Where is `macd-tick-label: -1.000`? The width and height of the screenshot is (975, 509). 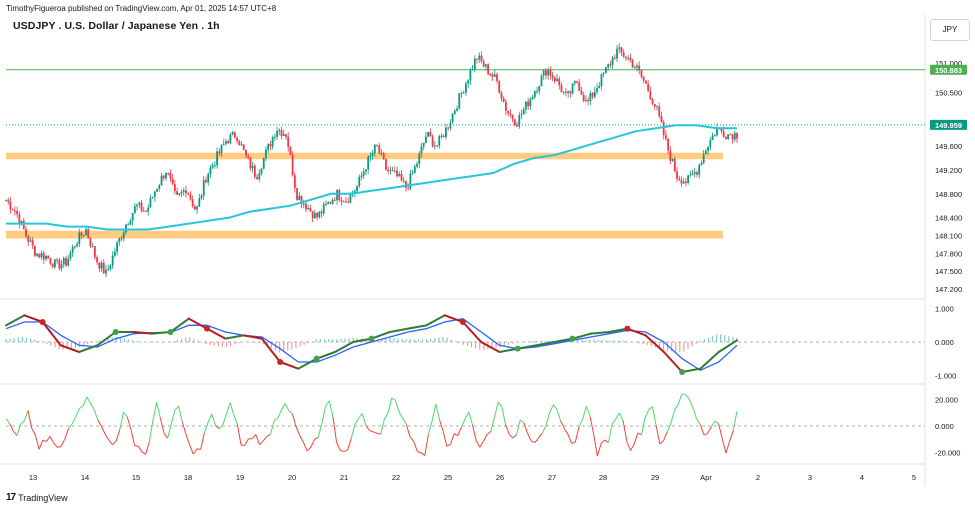 macd-tick-label: -1.000 is located at coordinates (945, 375).